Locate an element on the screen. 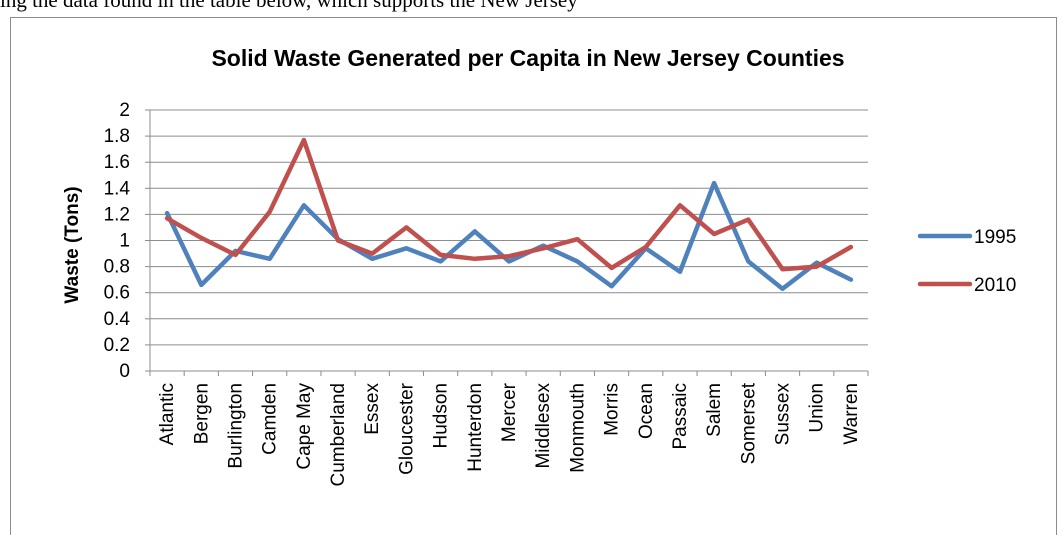 This screenshot has height=535, width=1062. x-tick-label: Middlesex is located at coordinates (543, 426).